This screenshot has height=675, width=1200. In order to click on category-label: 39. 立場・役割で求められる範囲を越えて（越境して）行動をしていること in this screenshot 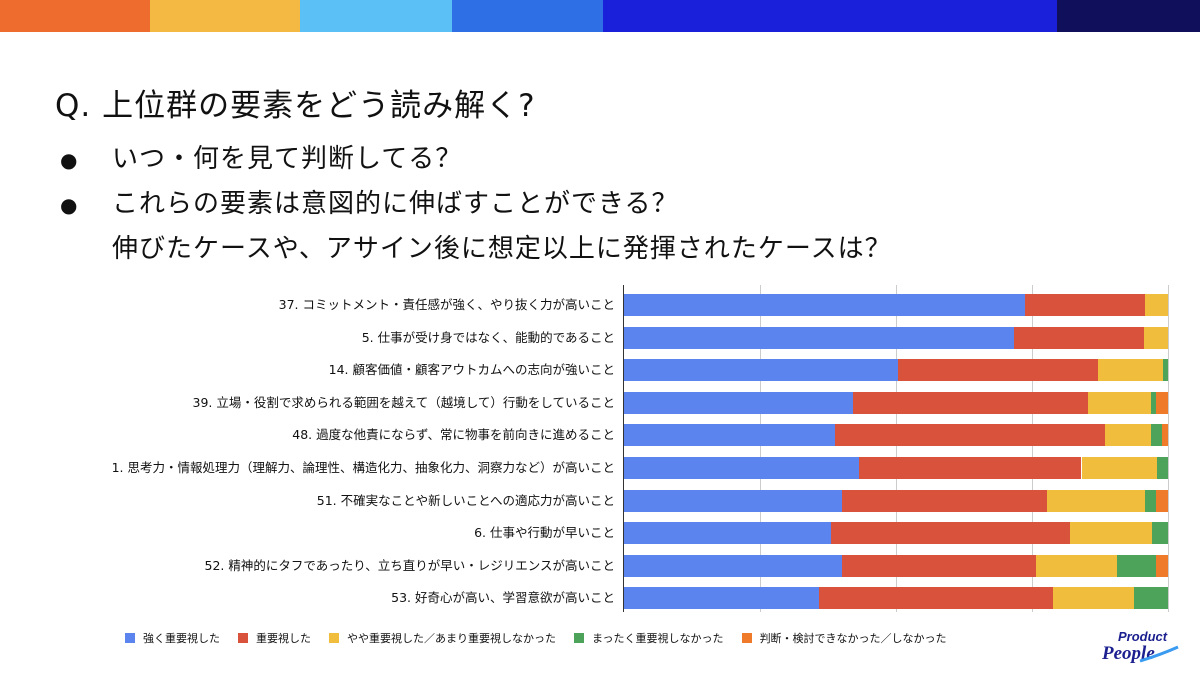, I will do `click(403, 402)`.